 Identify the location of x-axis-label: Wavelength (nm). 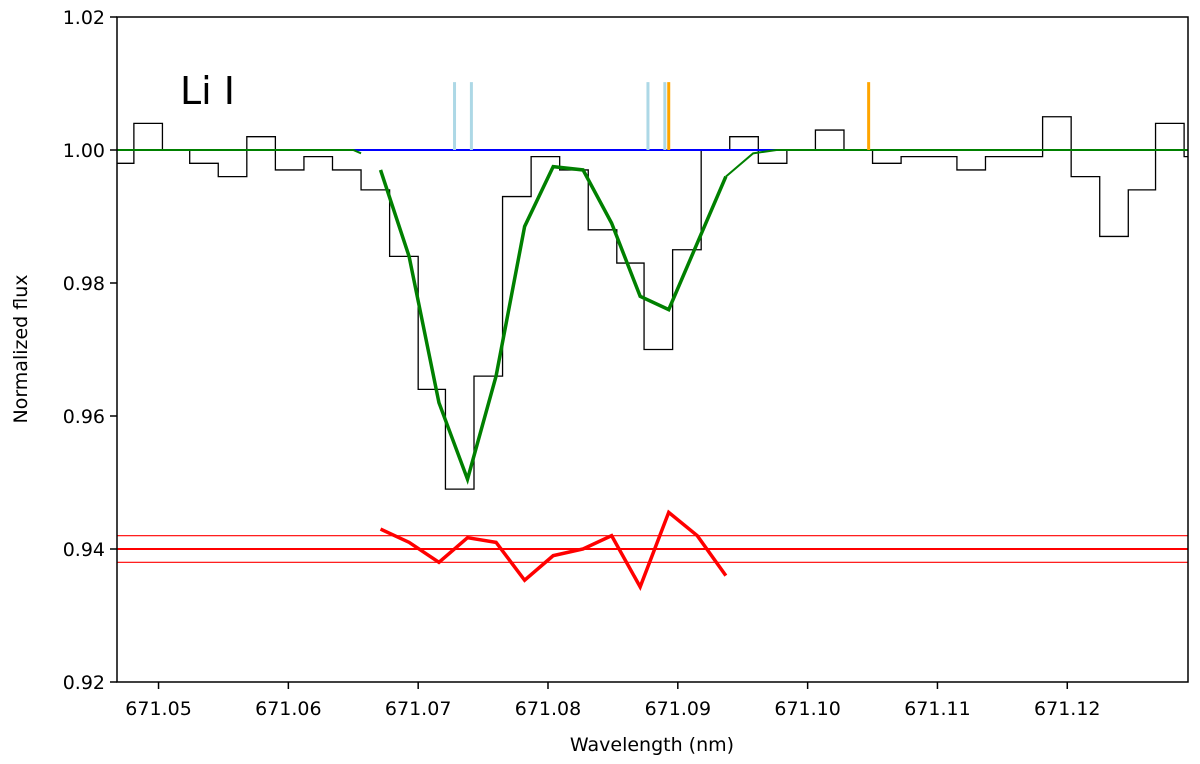
(652, 745).